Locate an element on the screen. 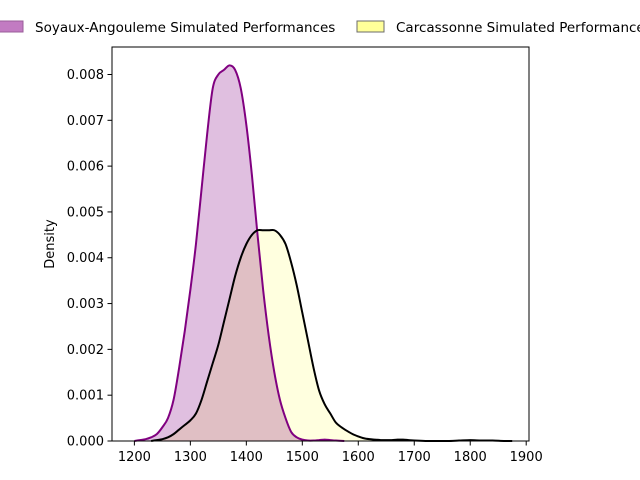 The width and height of the screenshot is (640, 480). y-tick-label: 0.007 is located at coordinates (85, 121).